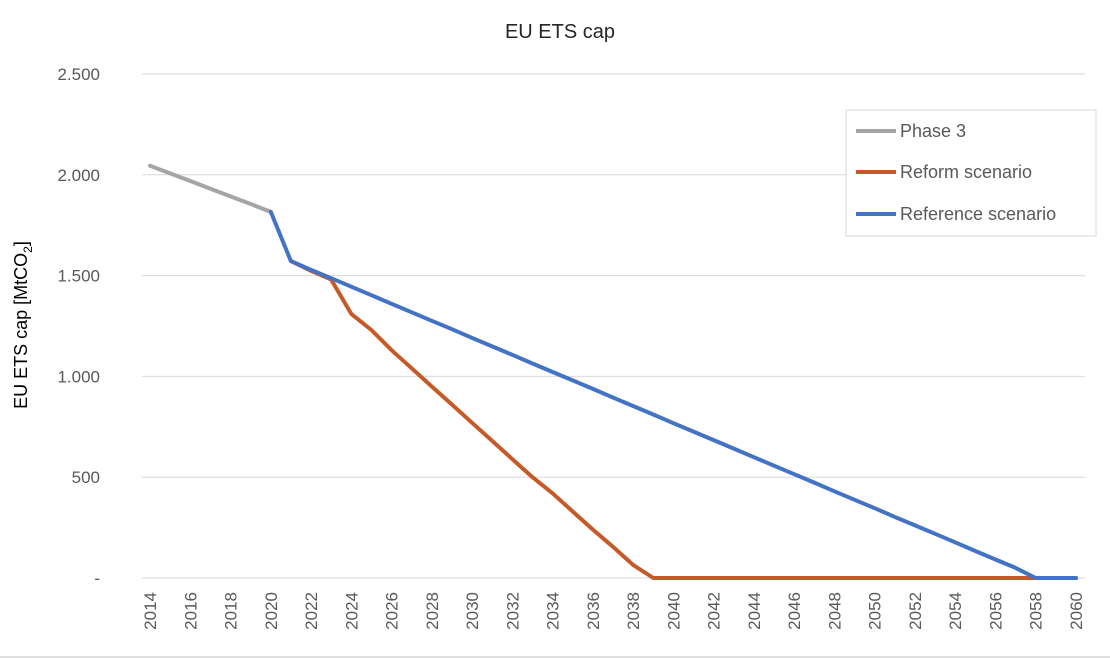 This screenshot has height=659, width=1110. I want to click on y-axis-label-sub: 2, so click(28, 249).